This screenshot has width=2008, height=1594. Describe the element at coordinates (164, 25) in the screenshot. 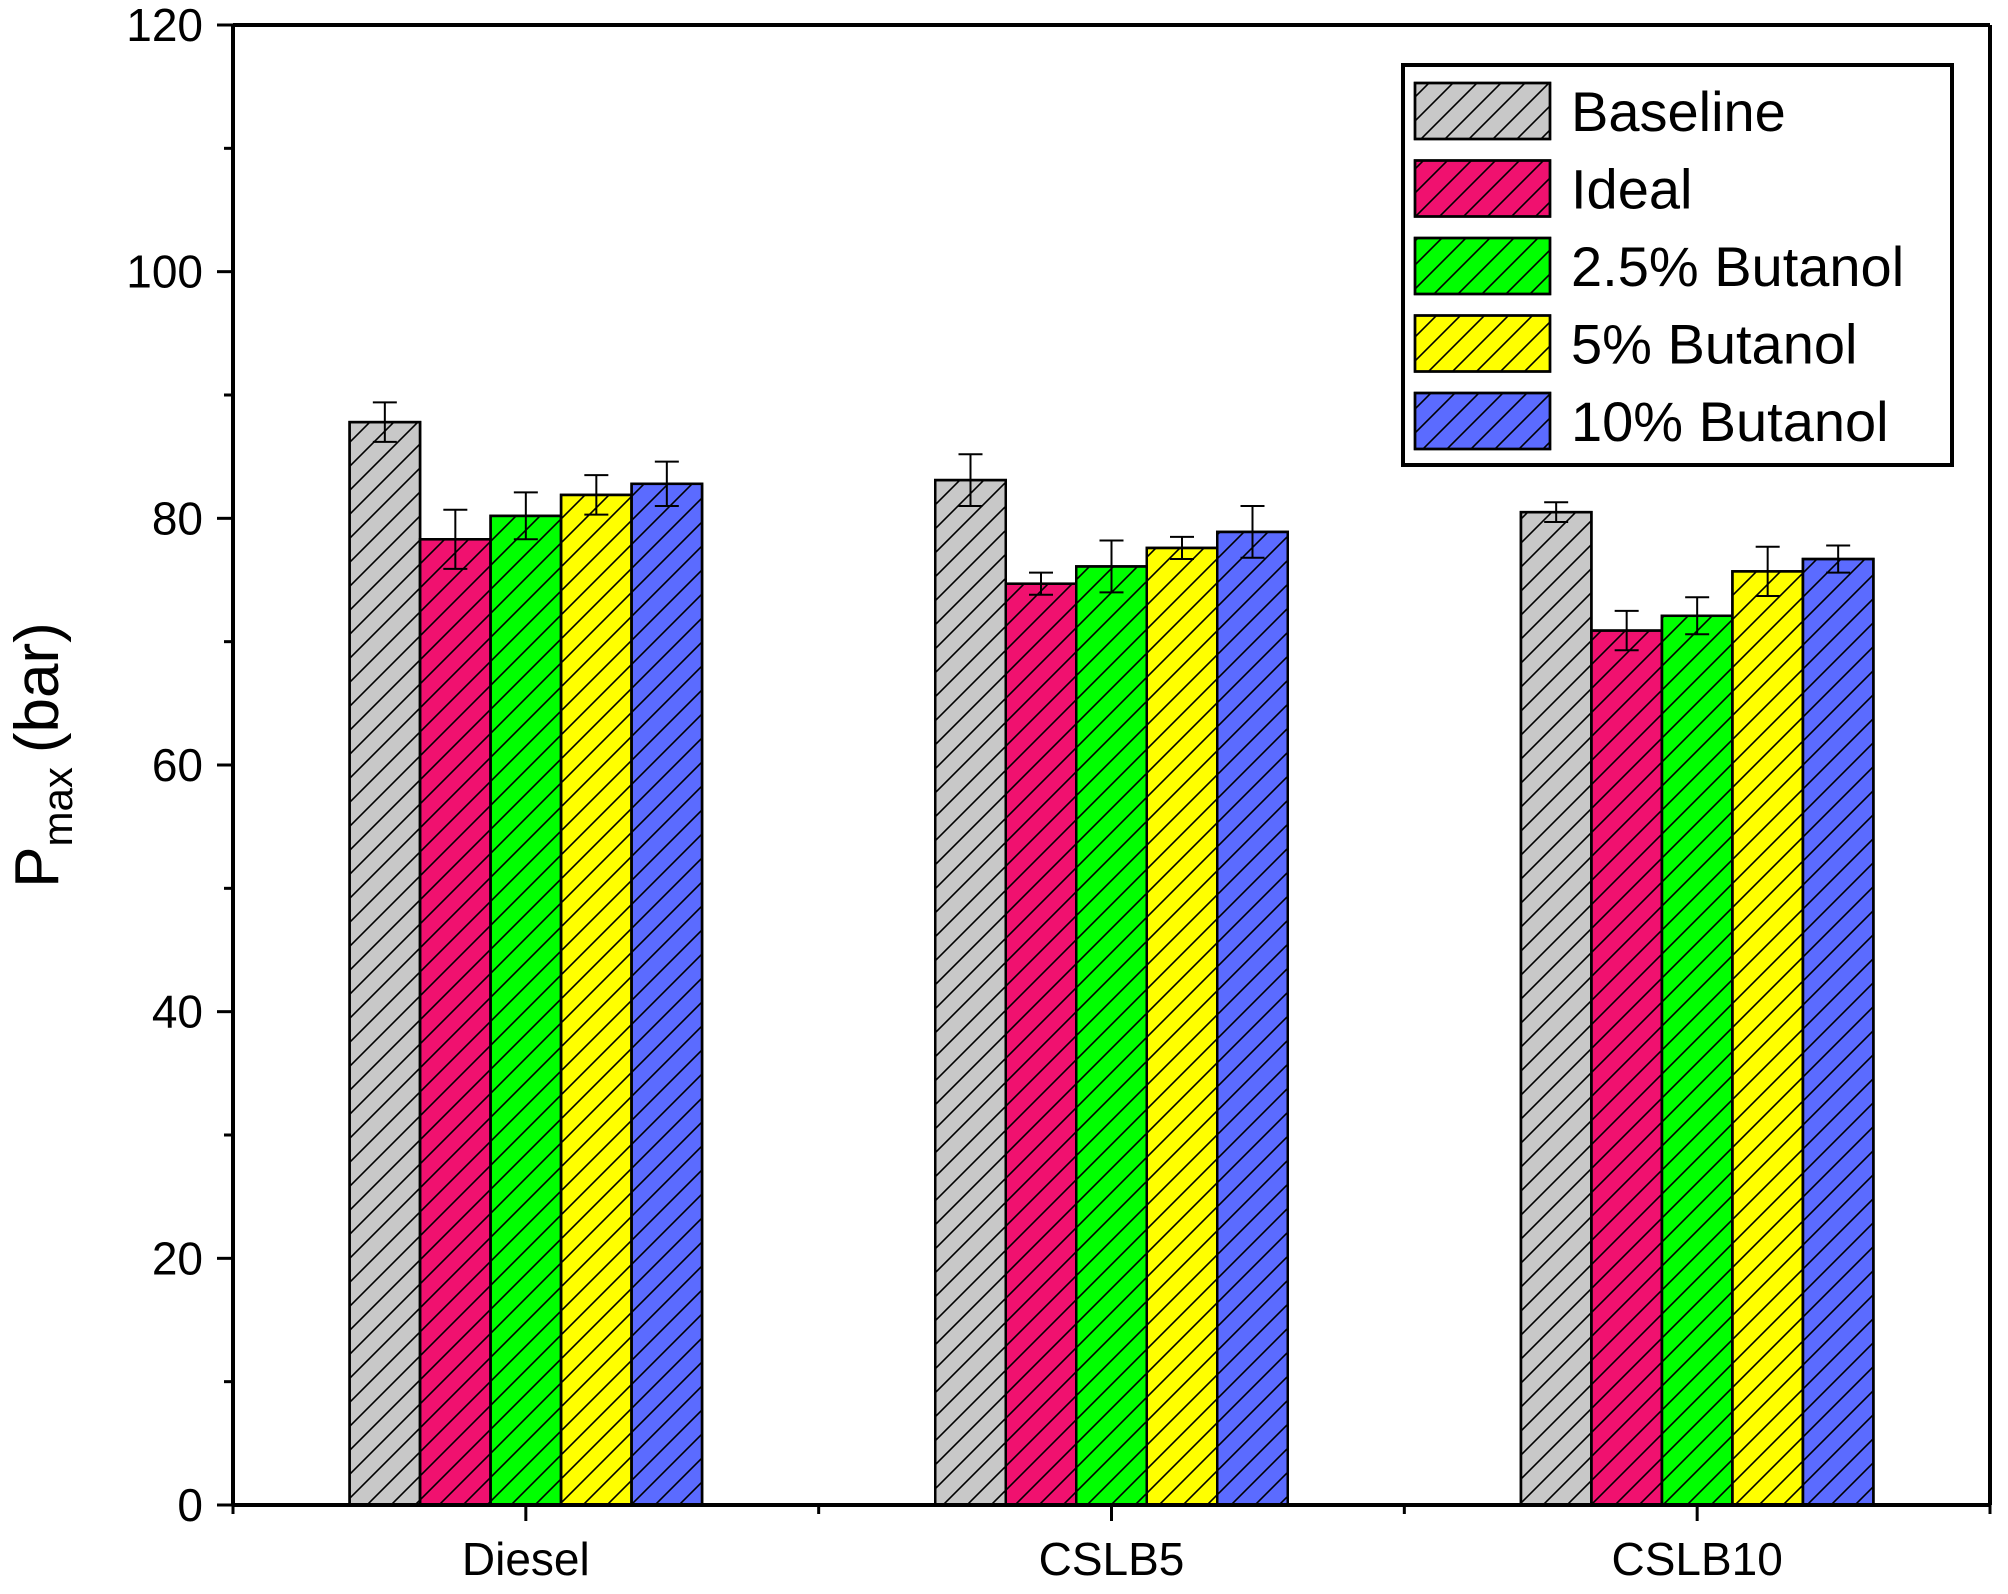

I see `y-tick-label-120: 120` at that location.